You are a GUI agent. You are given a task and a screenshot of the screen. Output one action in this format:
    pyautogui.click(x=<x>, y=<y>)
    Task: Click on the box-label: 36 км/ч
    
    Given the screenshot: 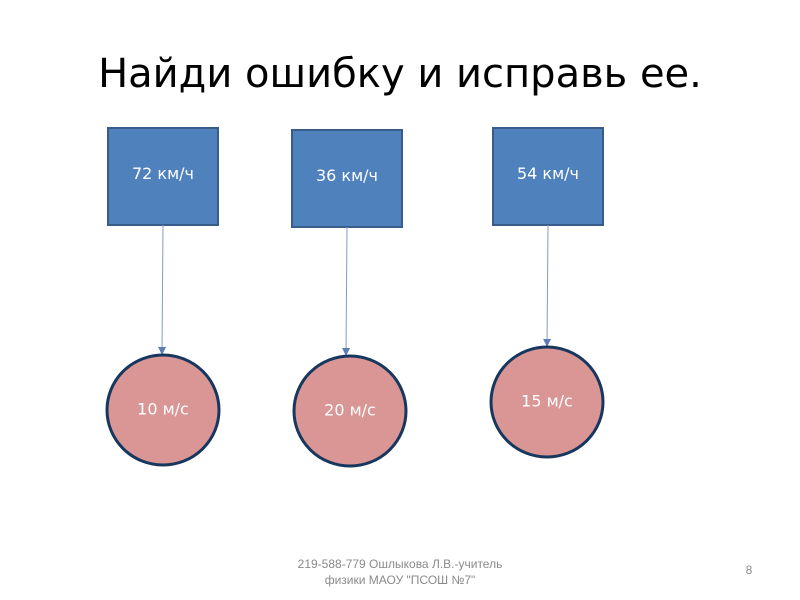 What is the action you would take?
    pyautogui.click(x=347, y=175)
    